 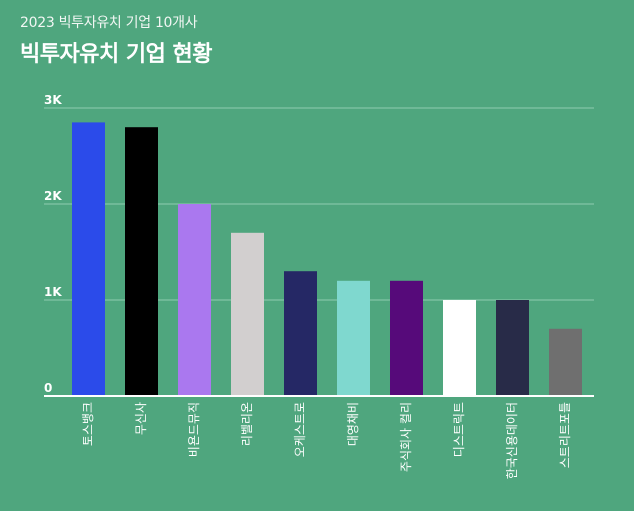 I want to click on x-tick-label: 디스트릭트, so click(x=459, y=429).